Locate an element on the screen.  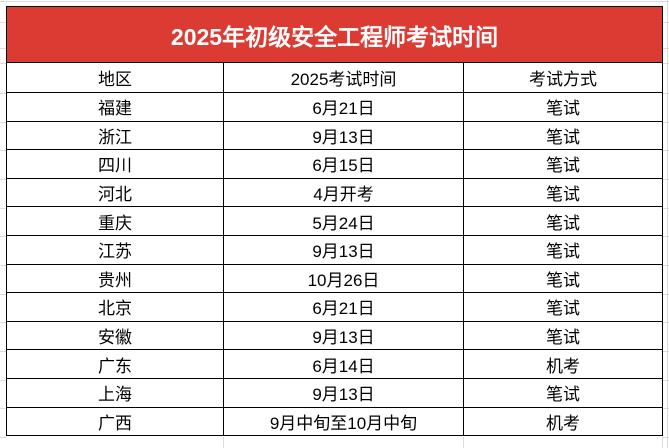
table-row: 贵州 10月26日 笔试 is located at coordinates (334, 278).